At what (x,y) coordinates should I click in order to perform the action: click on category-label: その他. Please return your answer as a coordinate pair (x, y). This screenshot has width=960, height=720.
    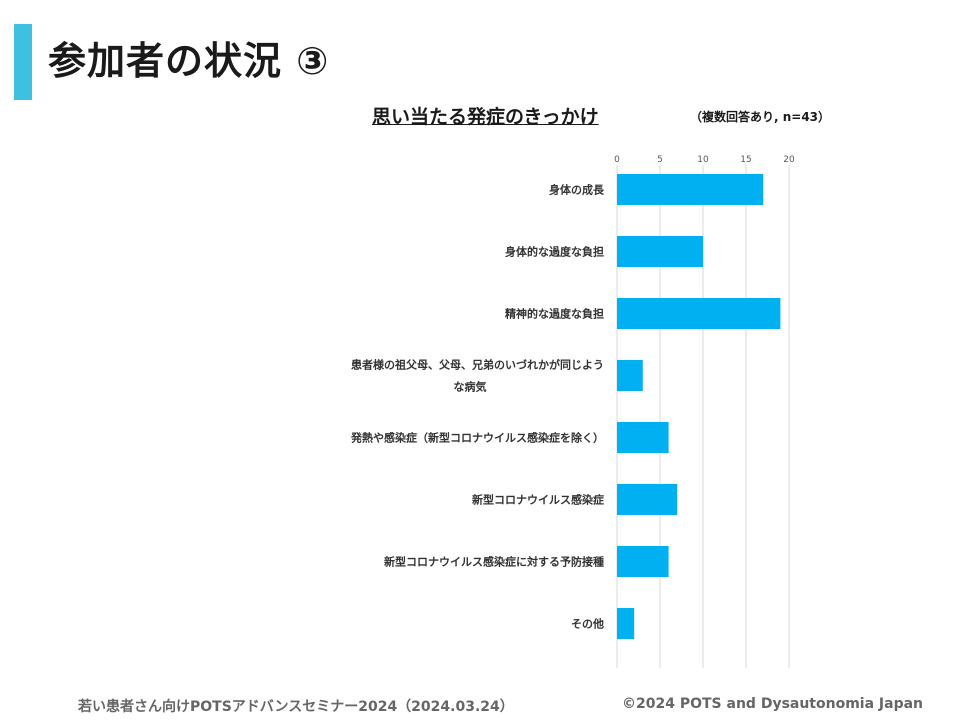
    Looking at the image, I should click on (587, 624).